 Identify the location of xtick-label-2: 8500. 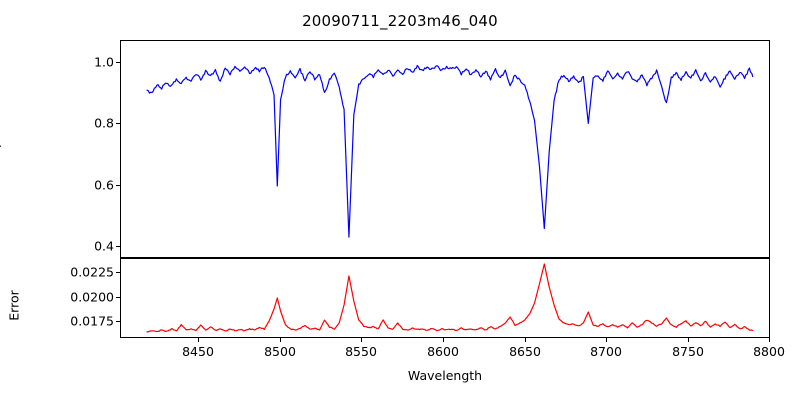
(280, 351).